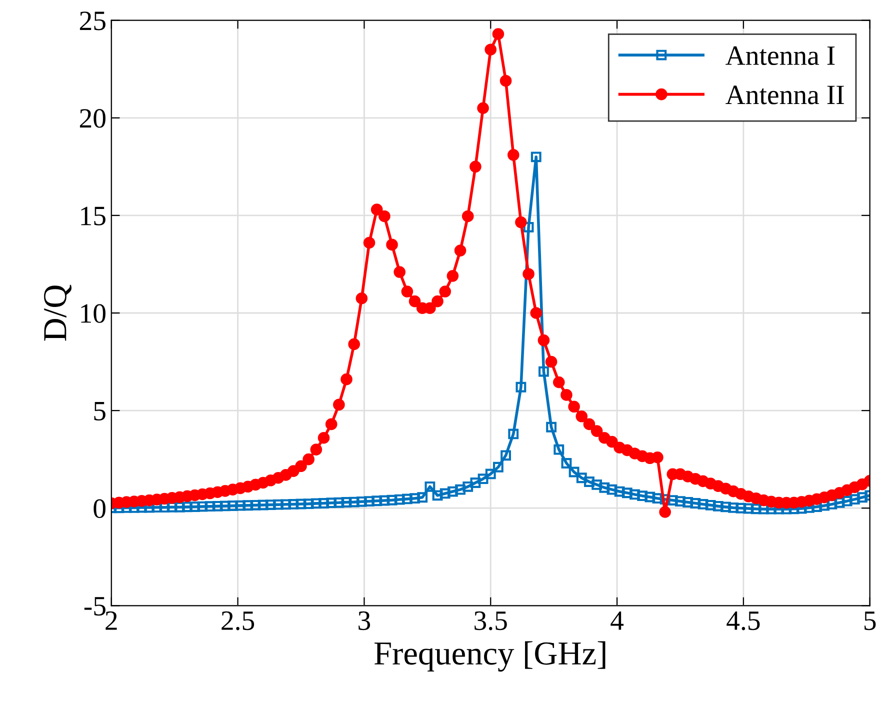  What do you see at coordinates (93, 21) in the screenshot?
I see `y-tick-label: 25` at bounding box center [93, 21].